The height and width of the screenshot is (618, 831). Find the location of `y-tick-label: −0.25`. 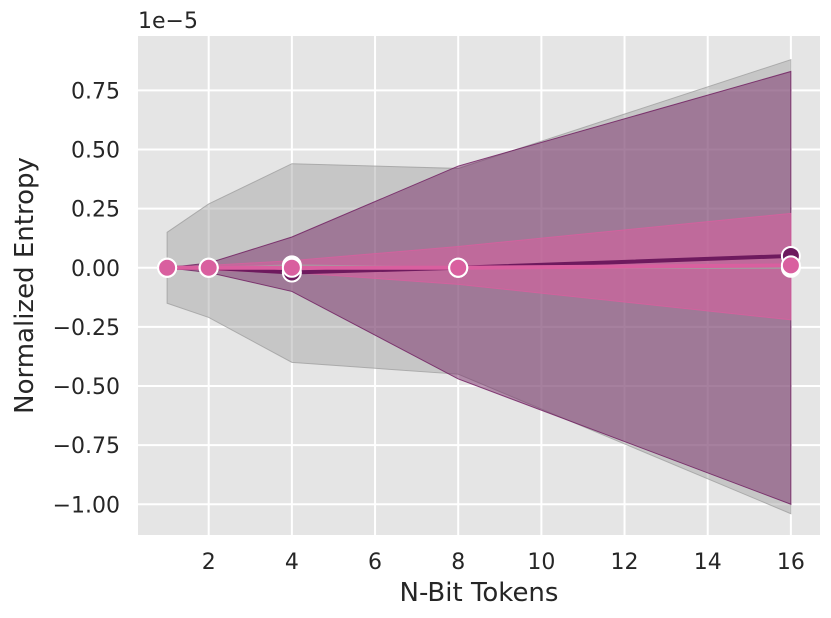

y-tick-label: −0.25 is located at coordinates (86, 328).